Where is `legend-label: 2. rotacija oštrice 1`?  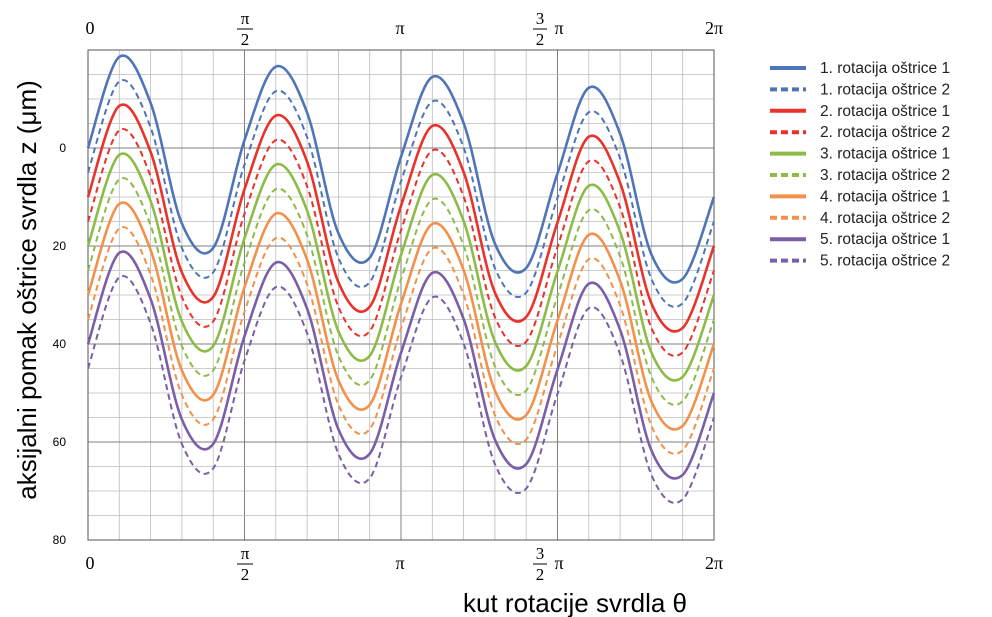 legend-label: 2. rotacija oštrice 1 is located at coordinates (885, 111).